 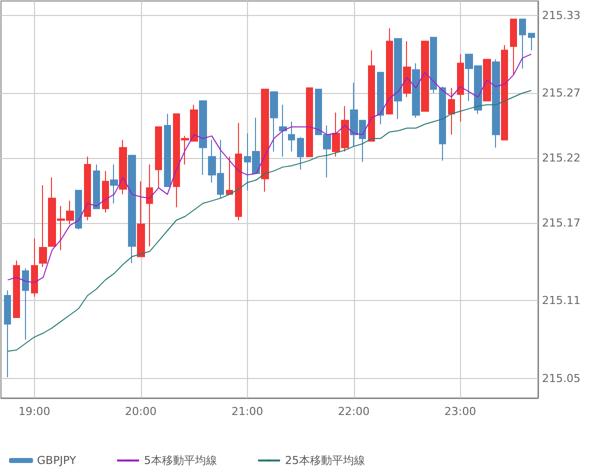 What do you see at coordinates (561, 223) in the screenshot?
I see `y-tick-label: 215.17` at bounding box center [561, 223].